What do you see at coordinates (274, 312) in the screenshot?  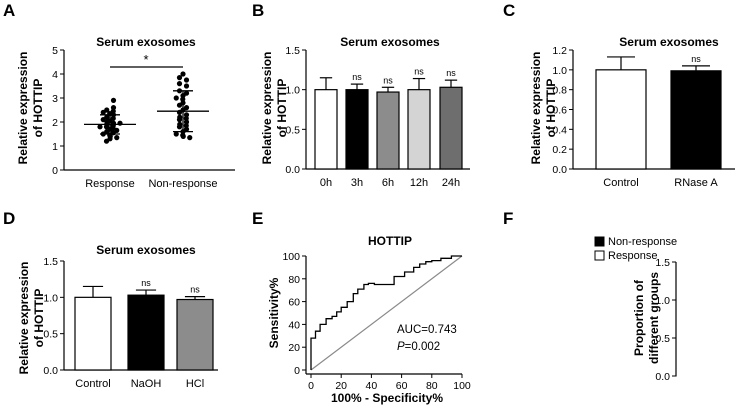 I see `panel-e-ylabel: Sensitivity%` at bounding box center [274, 312].